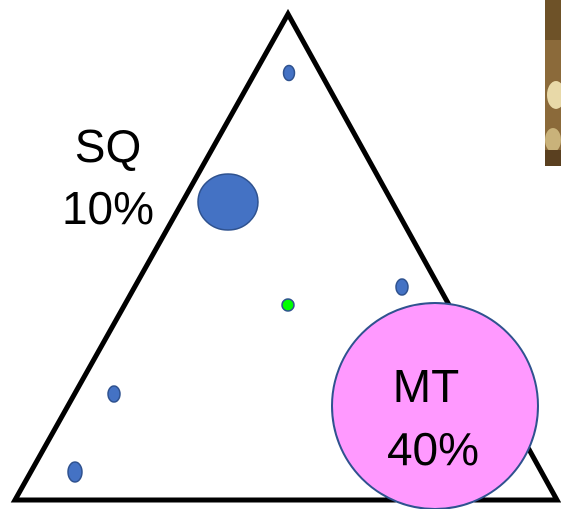 This screenshot has height=509, width=561. I want to click on blue-dot-bottom-left, so click(75, 472).